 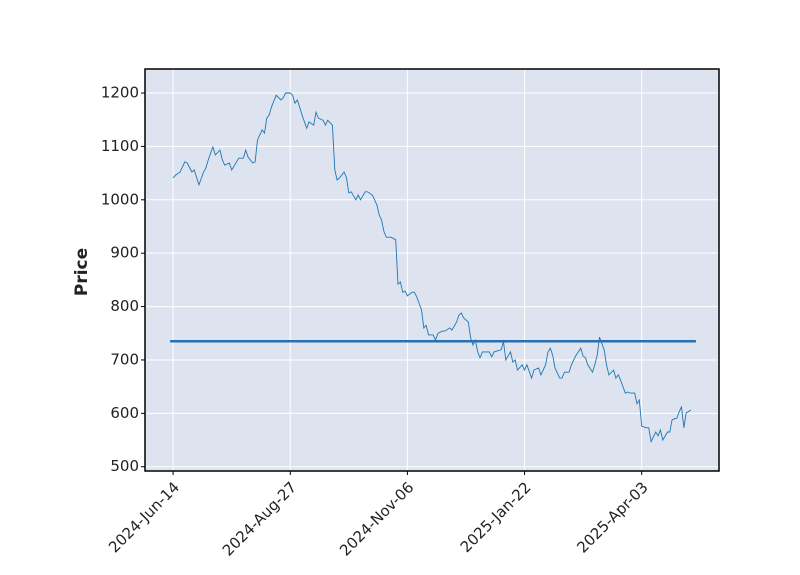 What do you see at coordinates (376, 518) in the screenshot?
I see `x-tick-label: 2024-Nov-06` at bounding box center [376, 518].